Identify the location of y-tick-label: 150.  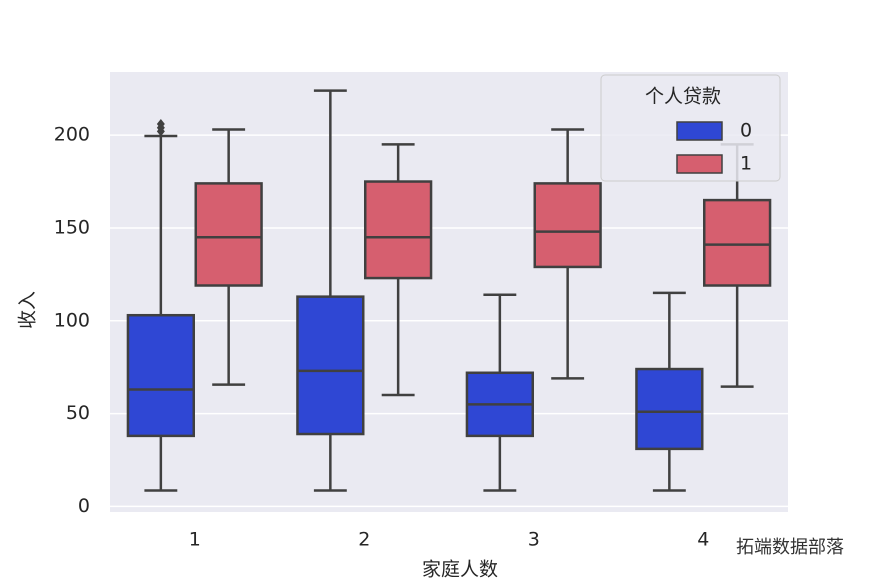
(72, 227).